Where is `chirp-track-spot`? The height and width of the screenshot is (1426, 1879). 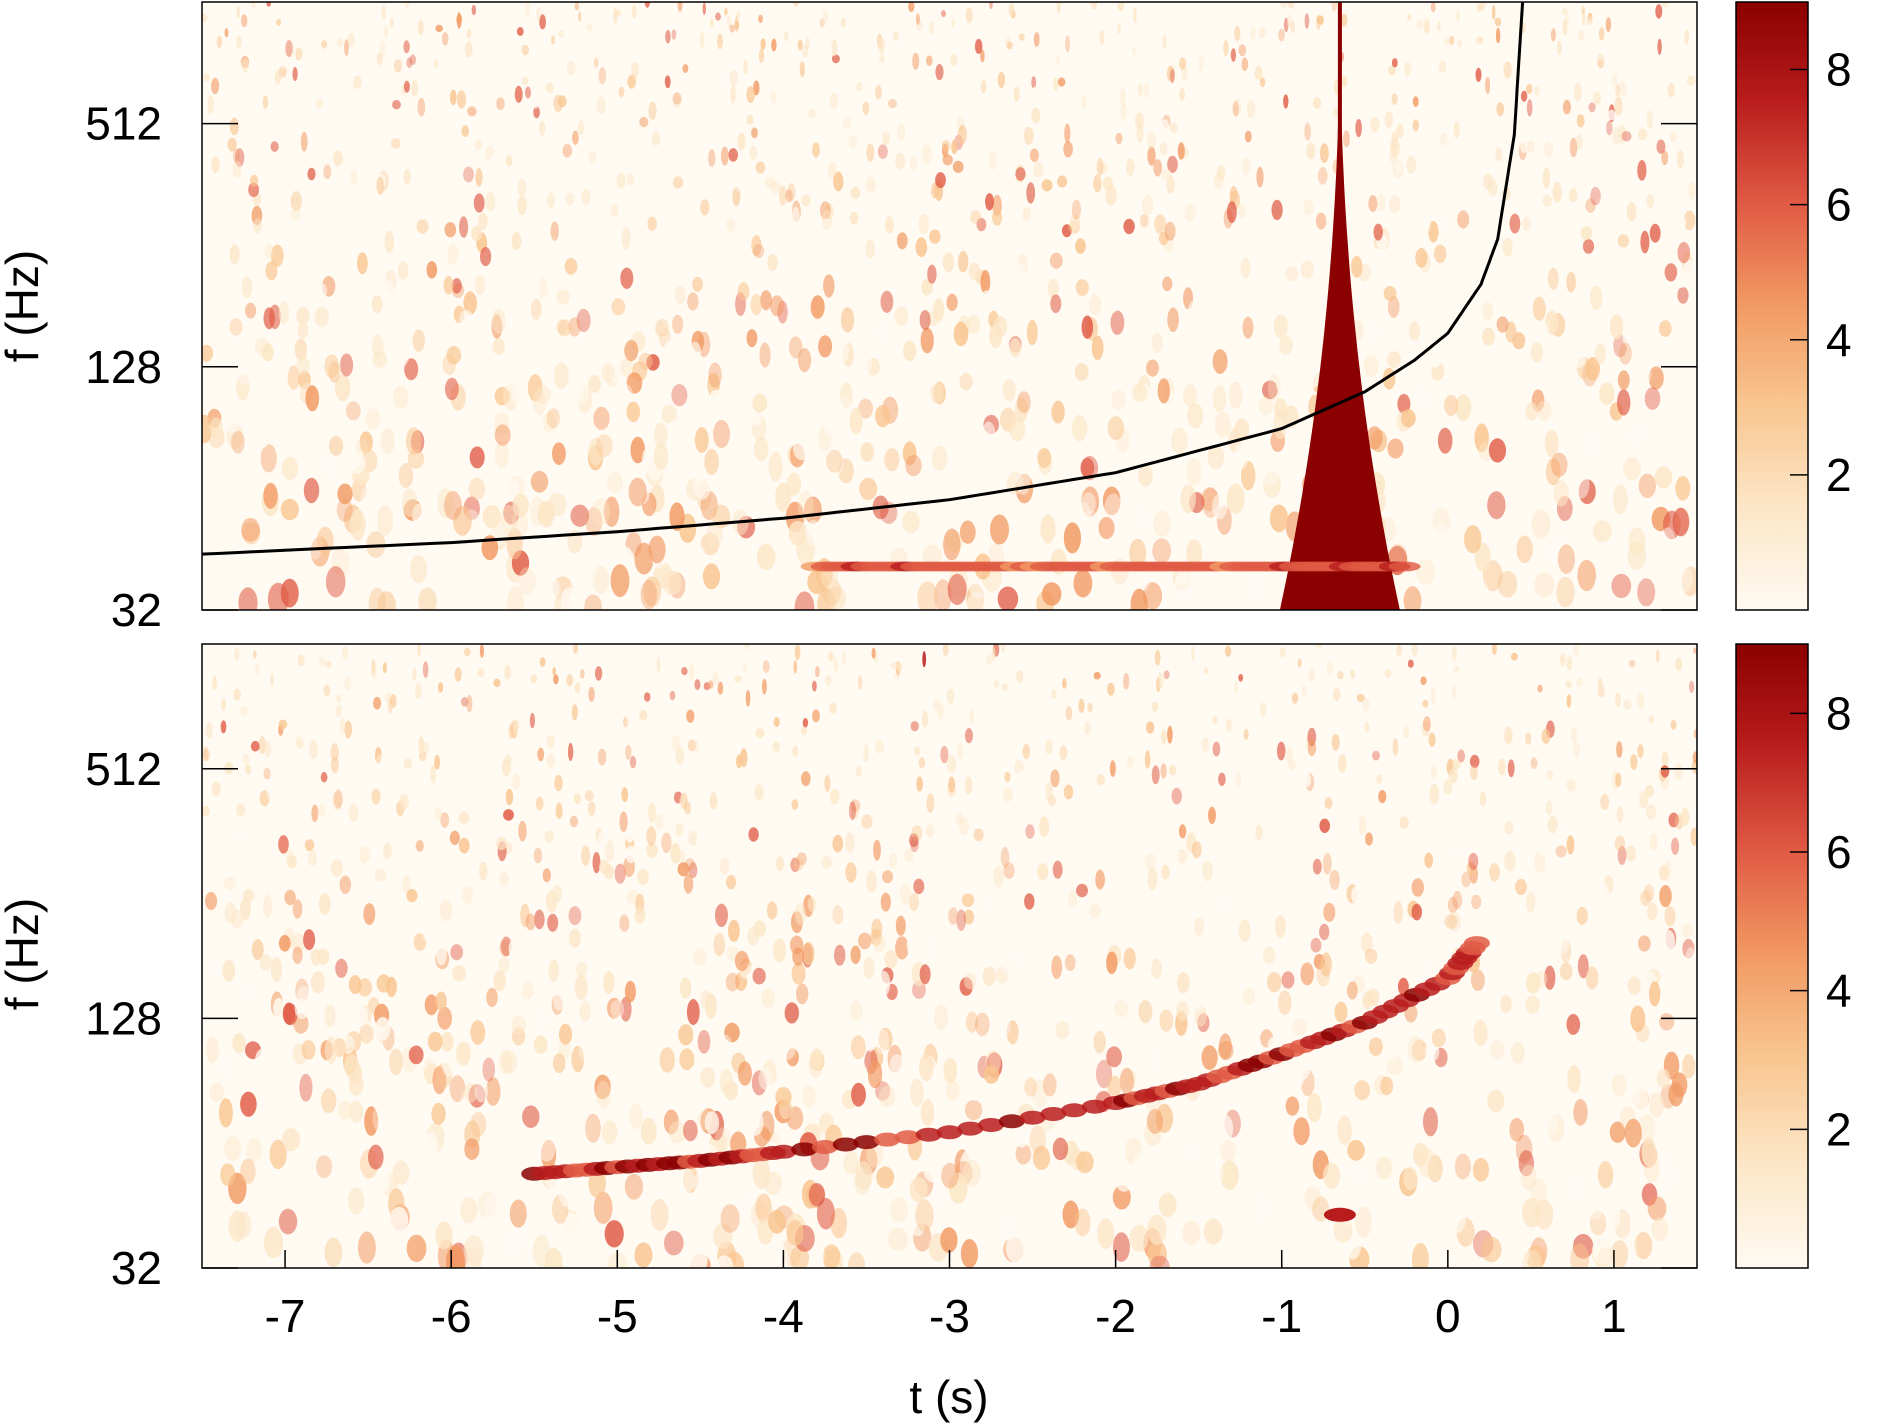 chirp-track-spot is located at coordinates (1476, 943).